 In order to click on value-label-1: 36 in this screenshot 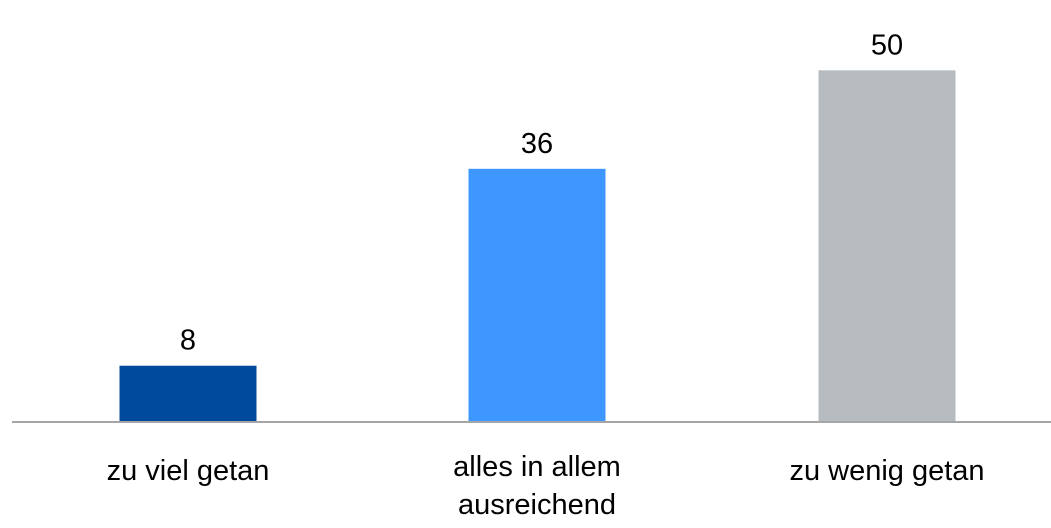, I will do `click(537, 144)`.